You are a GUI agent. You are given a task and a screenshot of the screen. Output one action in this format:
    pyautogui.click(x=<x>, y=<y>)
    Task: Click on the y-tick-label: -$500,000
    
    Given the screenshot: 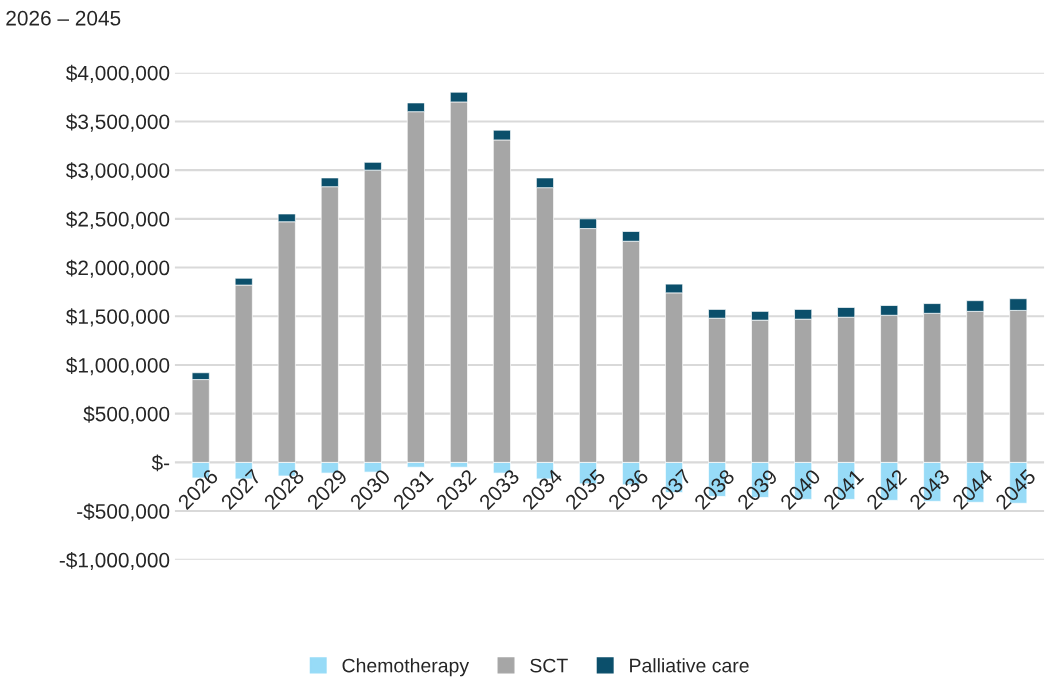 What is the action you would take?
    pyautogui.click(x=123, y=512)
    